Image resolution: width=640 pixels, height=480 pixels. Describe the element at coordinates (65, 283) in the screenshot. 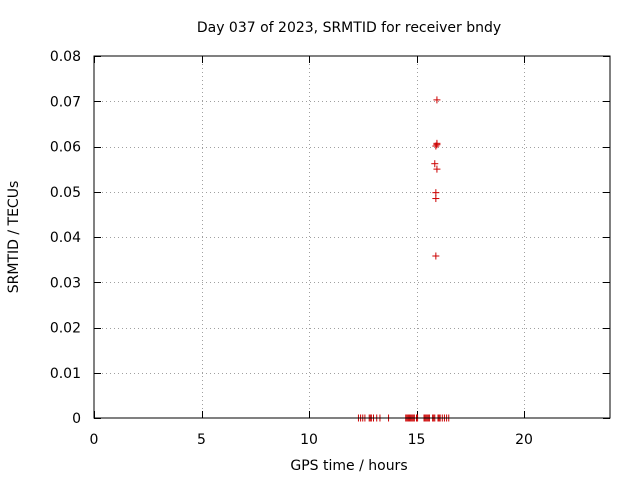

I see `y-tick-label: 0.03` at that location.